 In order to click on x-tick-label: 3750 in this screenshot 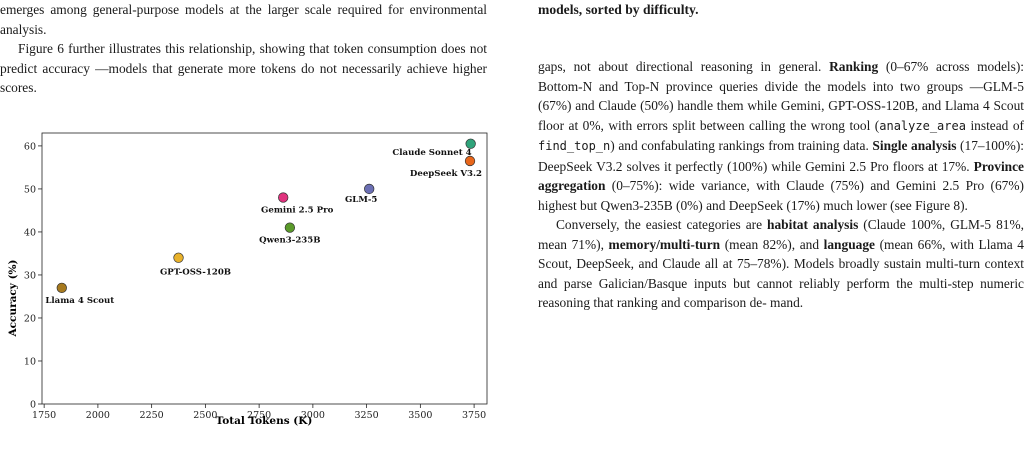, I will do `click(474, 415)`.